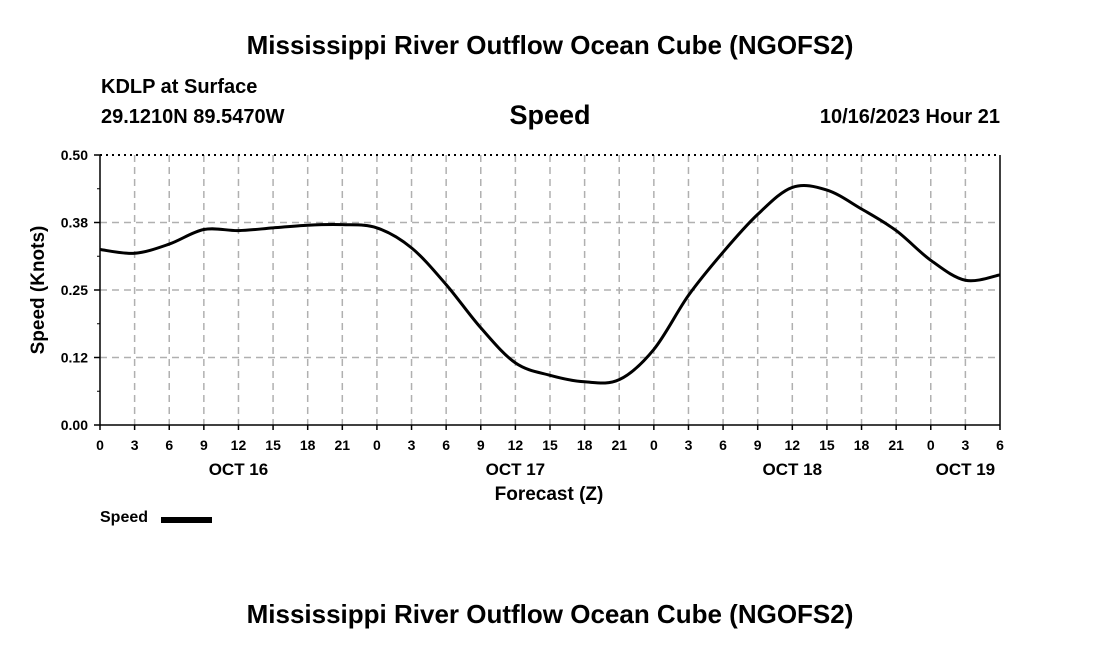 Image resolution: width=1100 pixels, height=650 pixels. Describe the element at coordinates (74, 358) in the screenshot. I see `y-tick-label: 0.12` at that location.